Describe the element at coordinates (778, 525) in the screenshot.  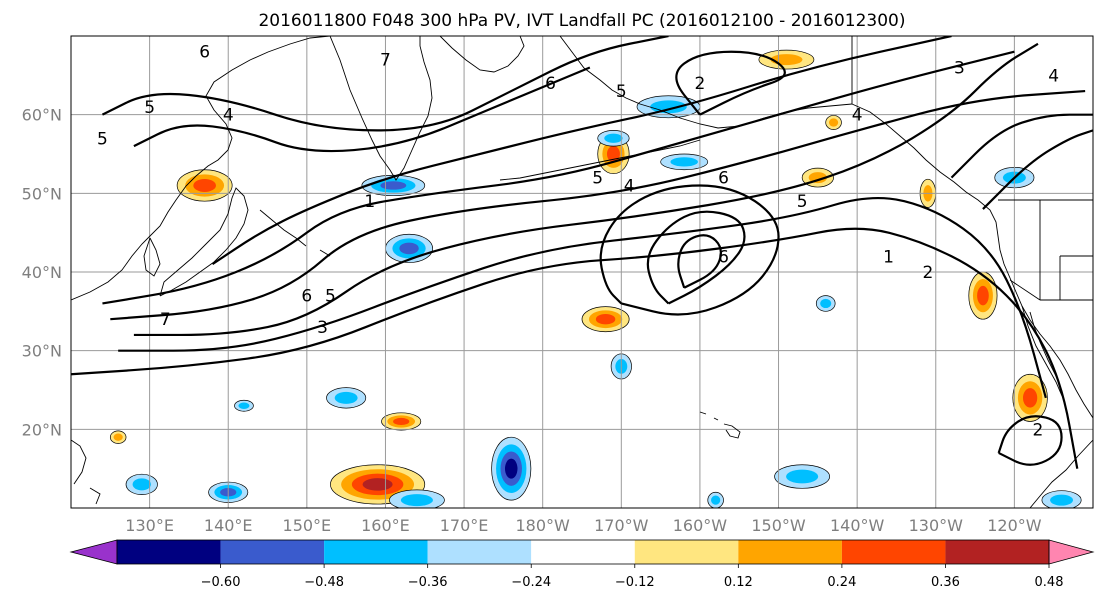
I see `longitude-label: 150°W` at that location.